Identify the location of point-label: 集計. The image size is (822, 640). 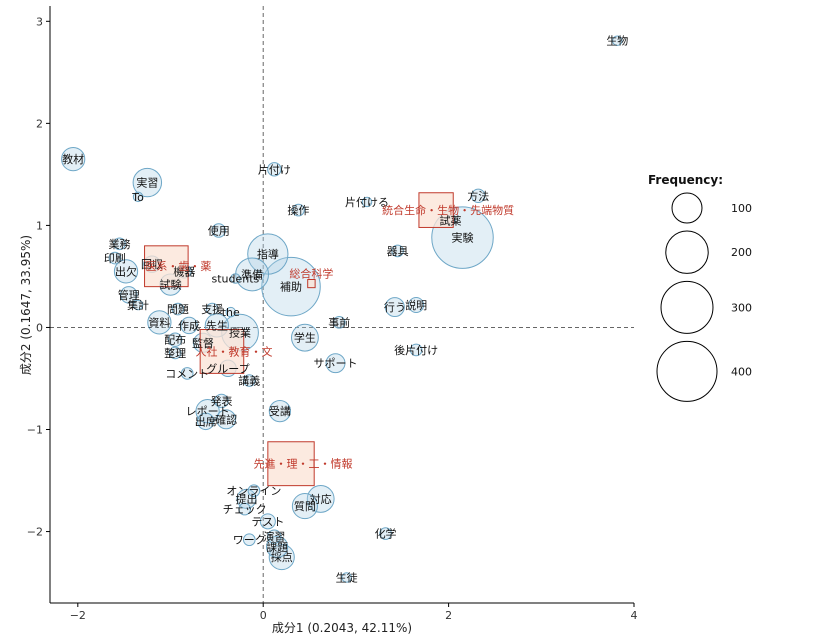
(138, 305).